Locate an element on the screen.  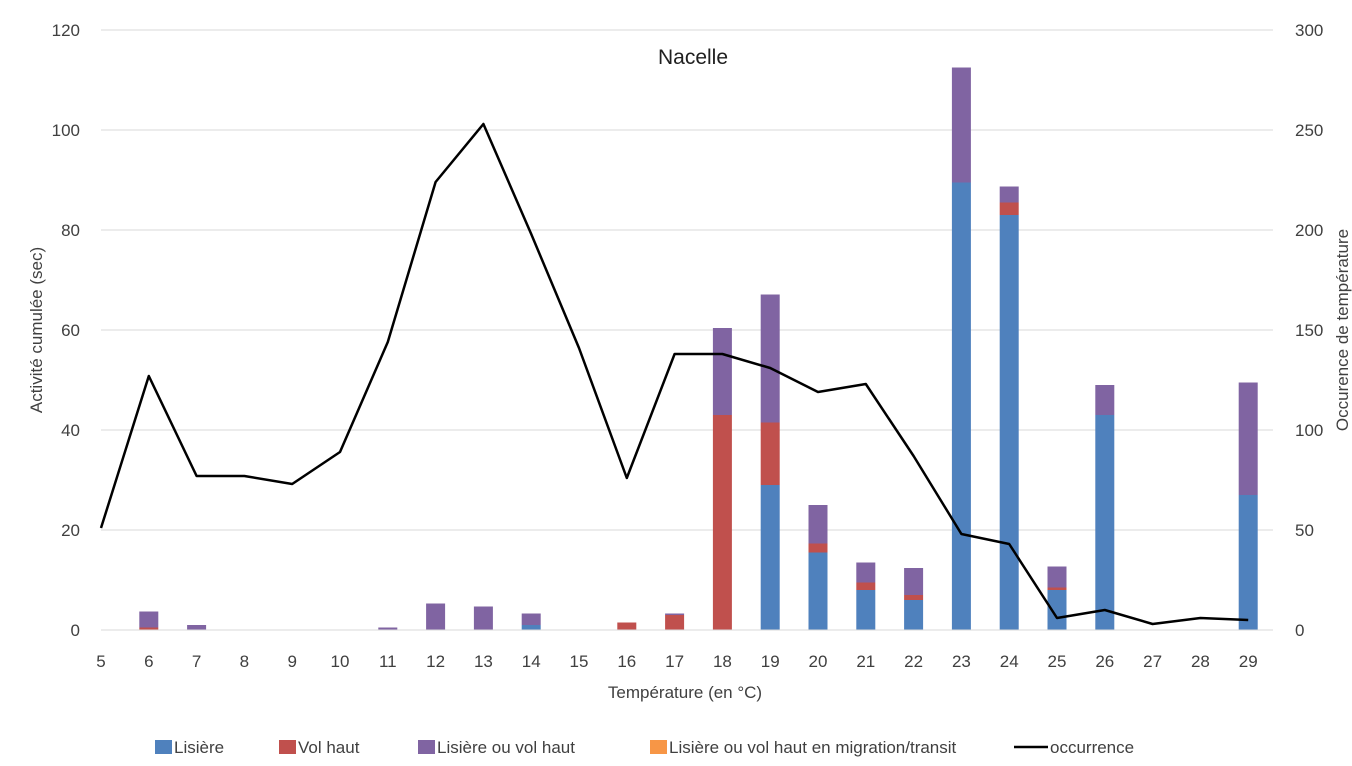
x-tick-label: 12 is located at coordinates (435, 661).